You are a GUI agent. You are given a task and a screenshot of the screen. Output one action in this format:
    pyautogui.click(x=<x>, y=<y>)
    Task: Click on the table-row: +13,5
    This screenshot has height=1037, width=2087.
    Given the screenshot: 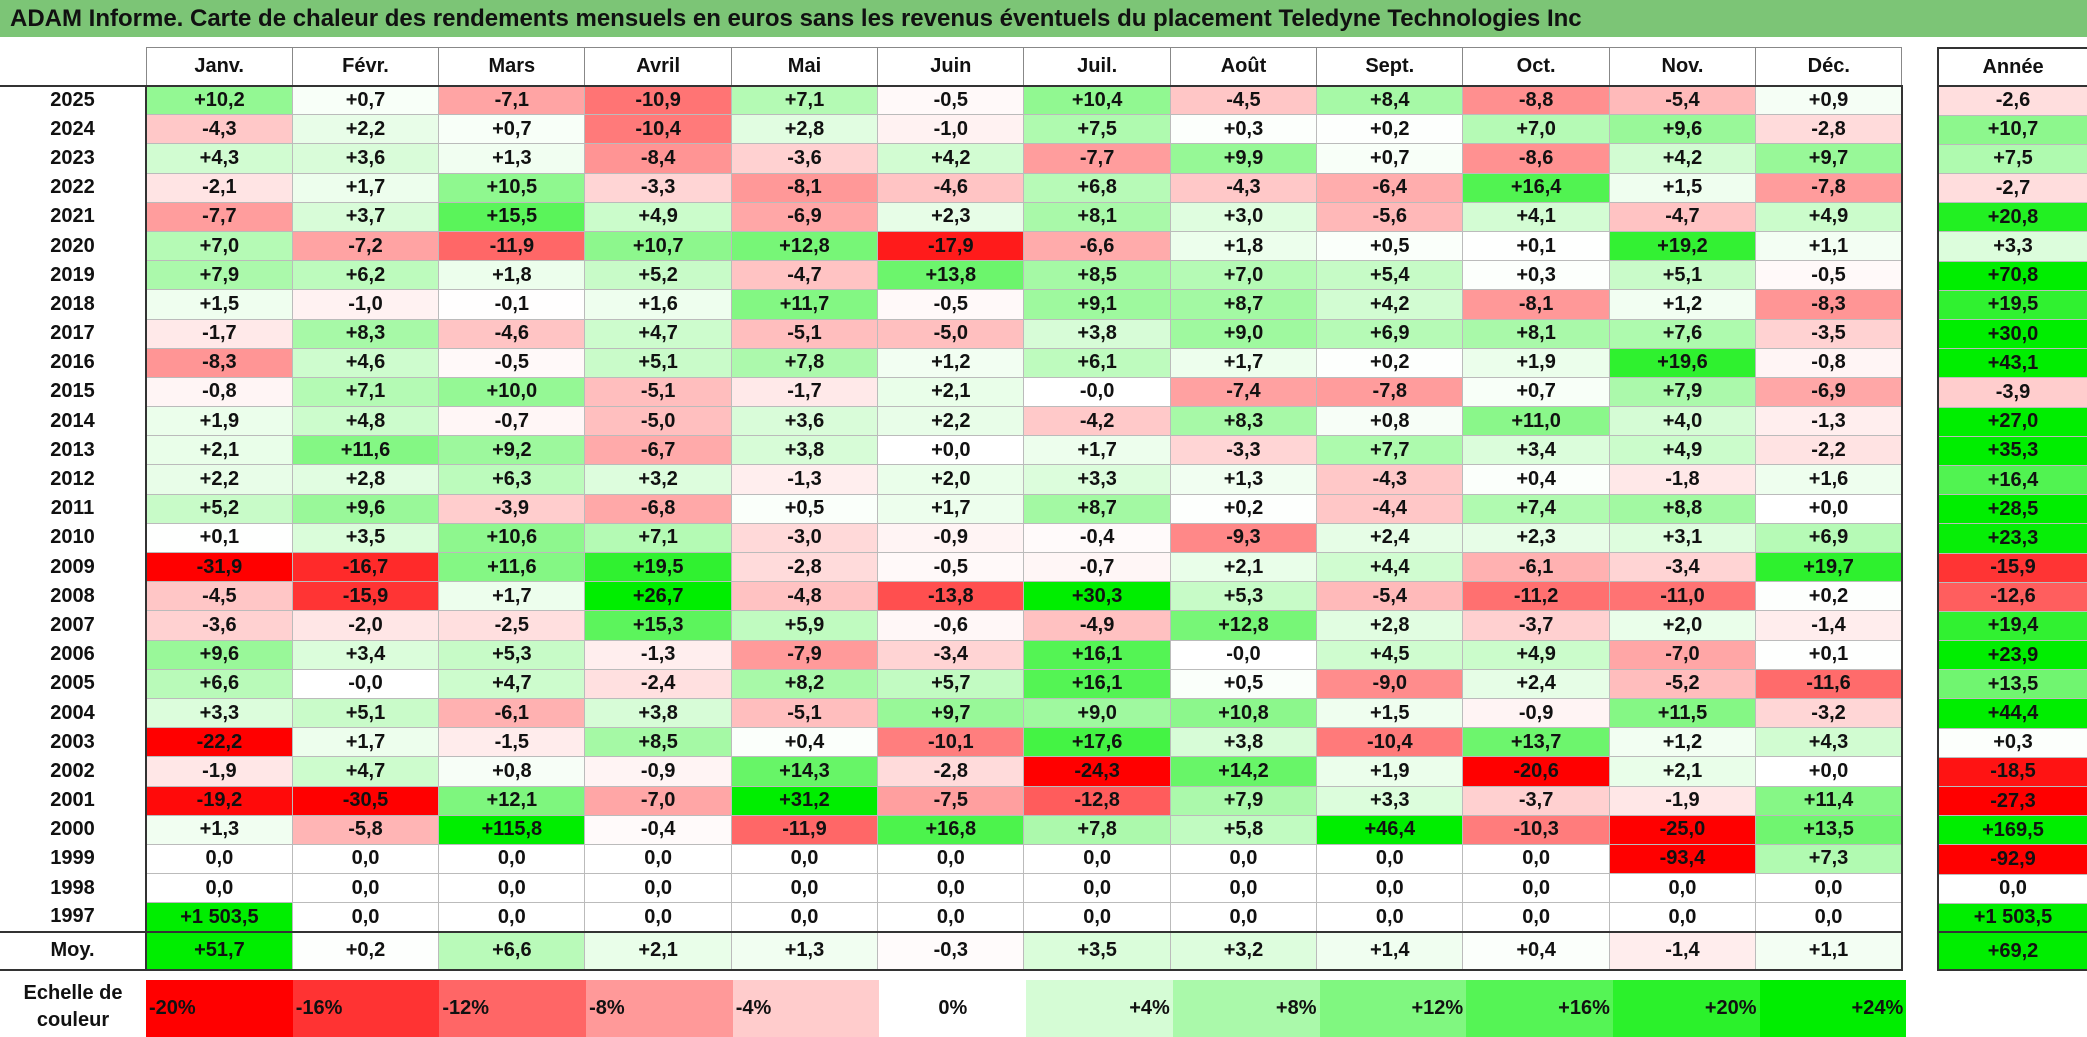 What is the action you would take?
    pyautogui.click(x=2012, y=684)
    